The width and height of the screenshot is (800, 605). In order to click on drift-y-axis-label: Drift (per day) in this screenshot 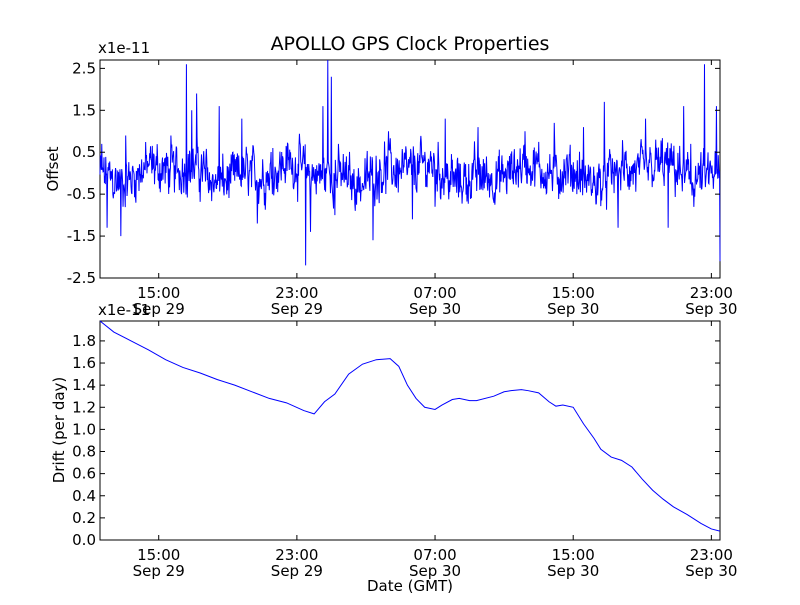, I will do `click(59, 430)`.